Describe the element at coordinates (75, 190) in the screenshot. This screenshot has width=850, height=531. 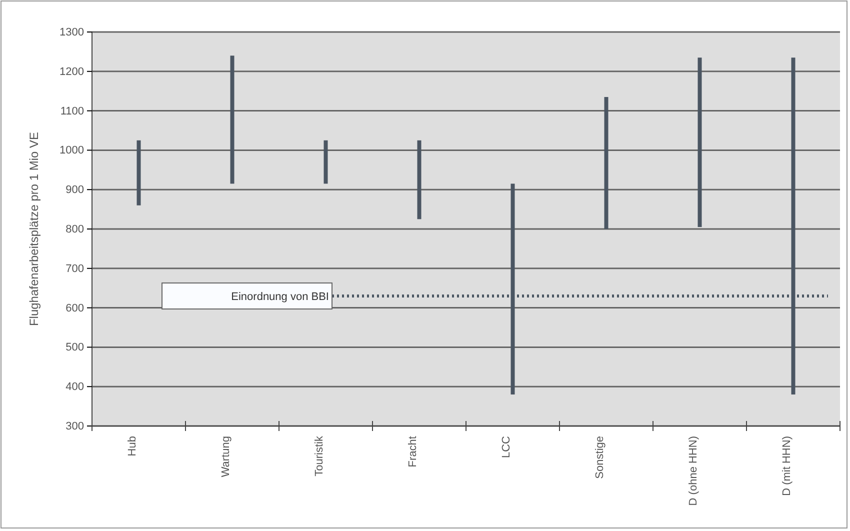
I see `y-tick-label: 900` at that location.